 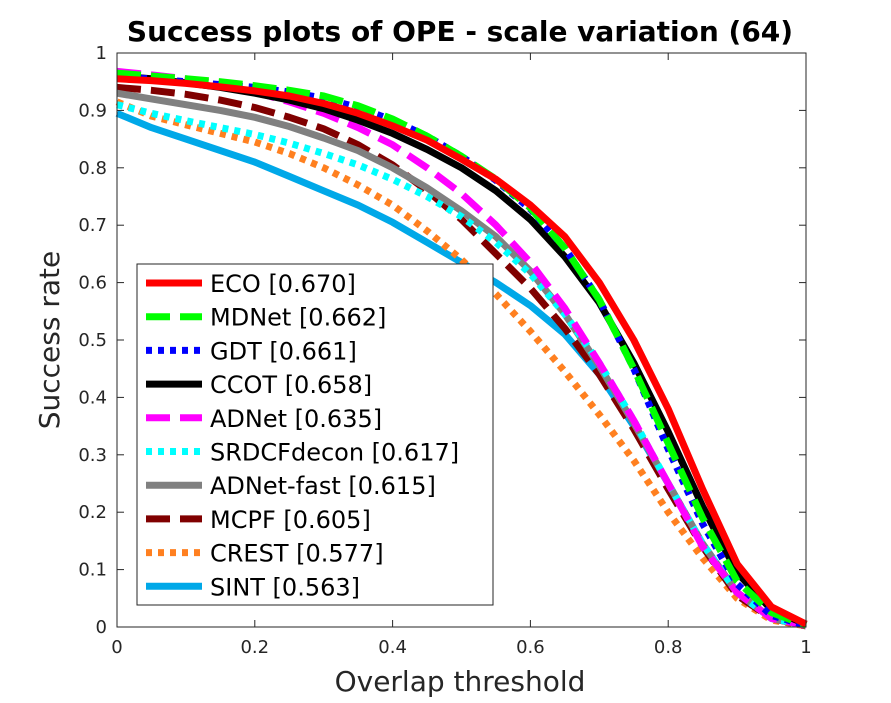 What do you see at coordinates (323, 486) in the screenshot?
I see `legend-label-adnet-fast: ADNet-fast [0.615]` at bounding box center [323, 486].